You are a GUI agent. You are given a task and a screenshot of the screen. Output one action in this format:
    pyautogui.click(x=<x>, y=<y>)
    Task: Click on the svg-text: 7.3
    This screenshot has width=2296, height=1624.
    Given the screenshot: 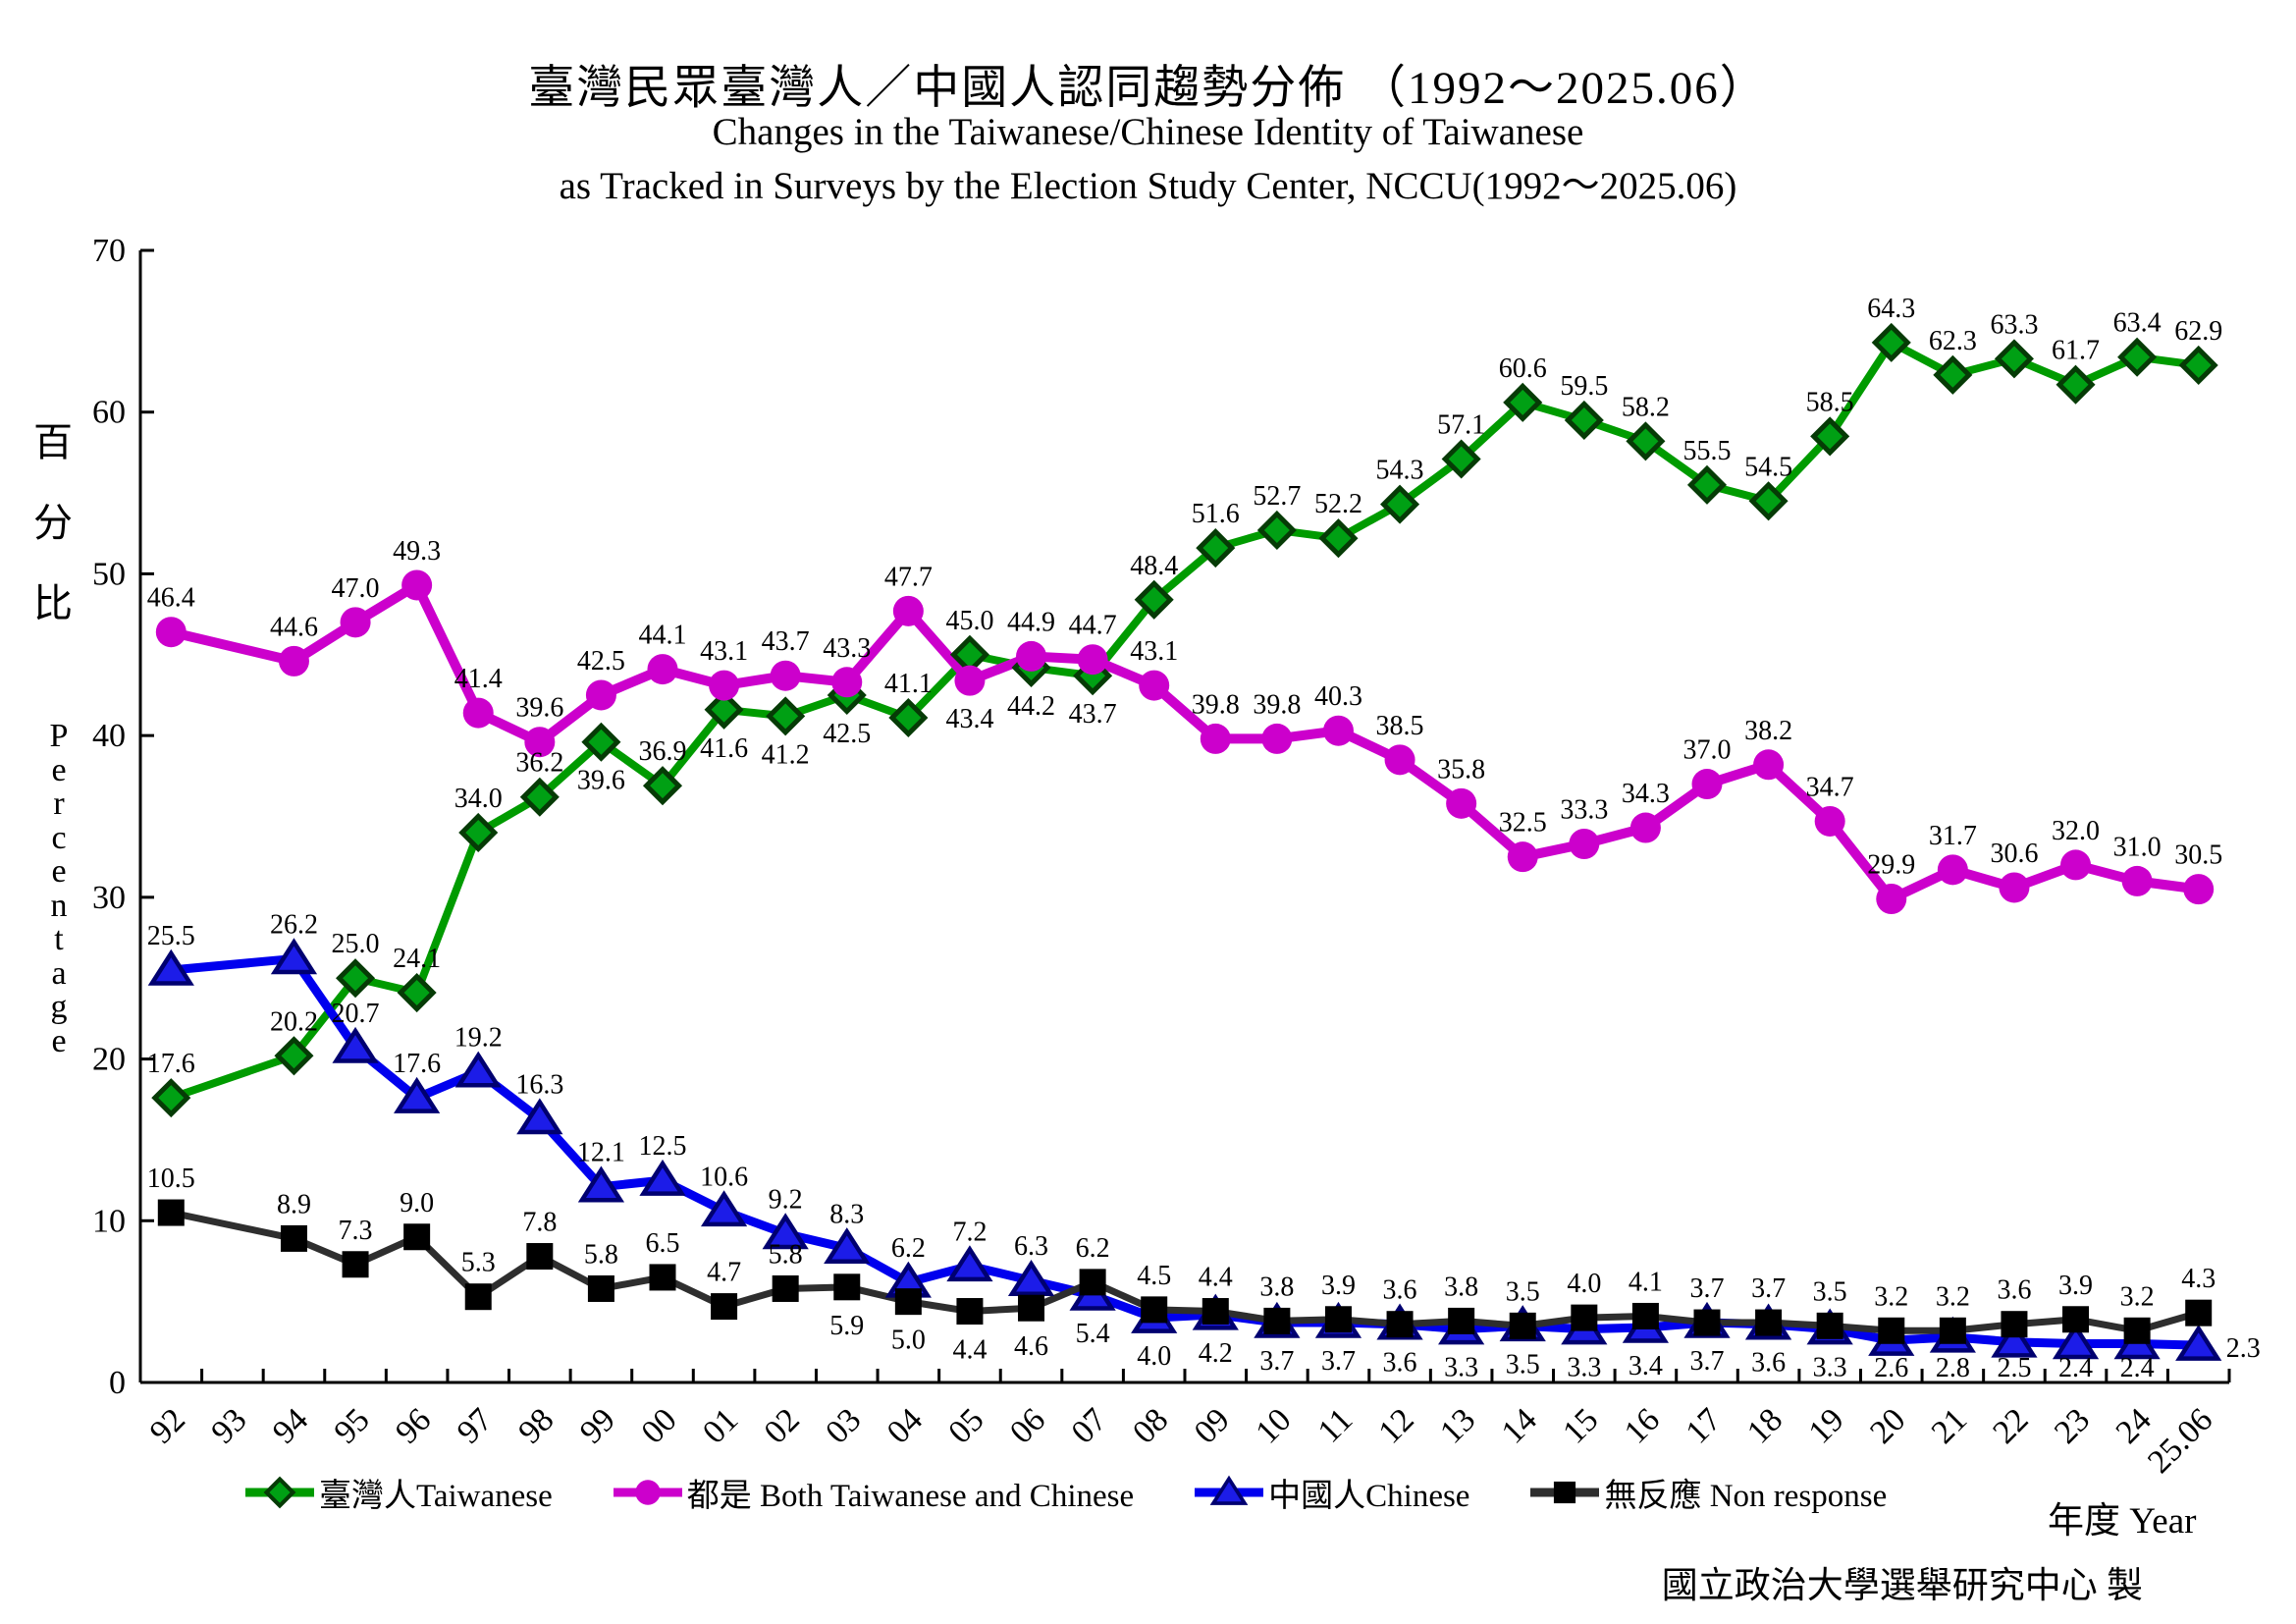 What is the action you would take?
    pyautogui.click(x=356, y=1231)
    